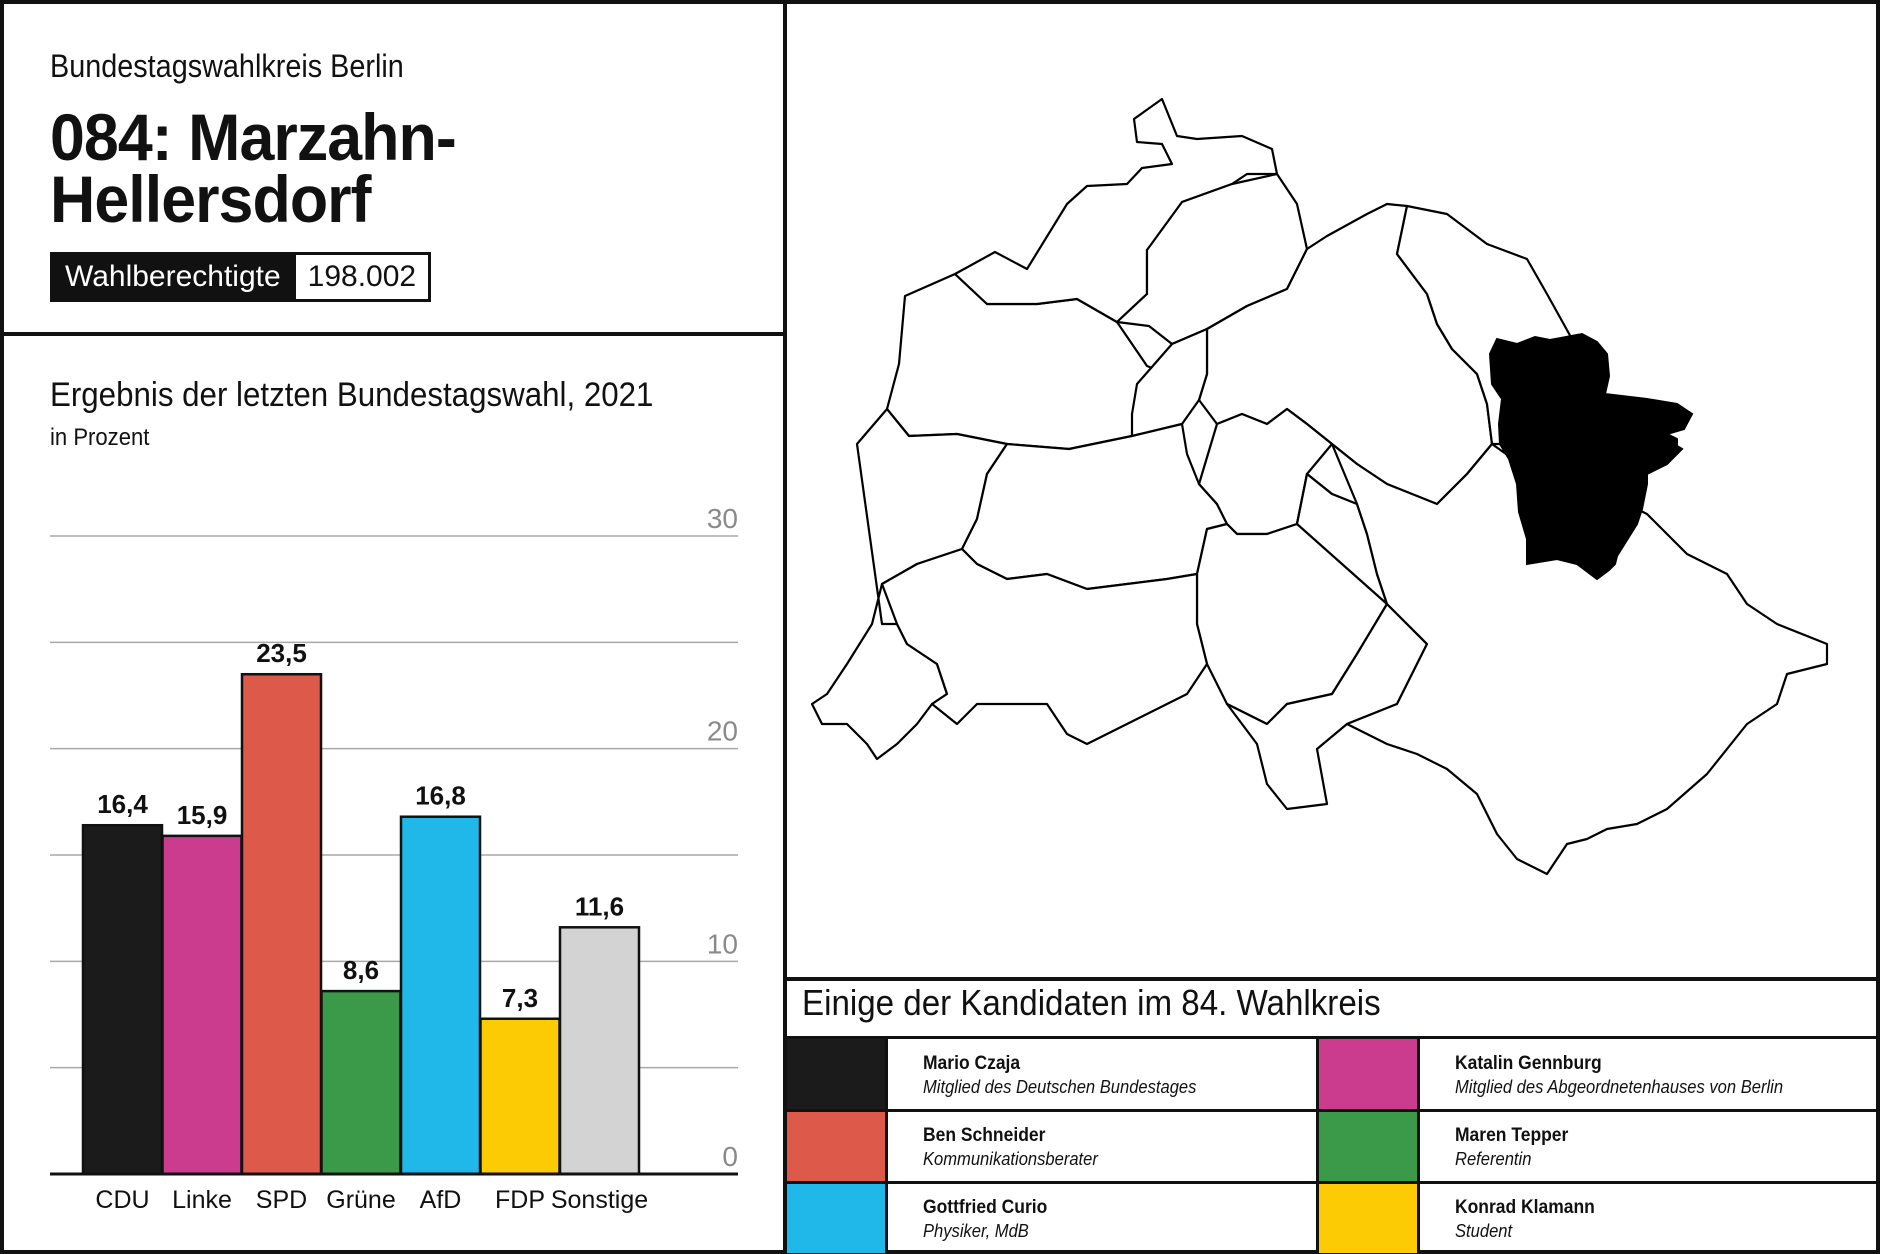  Describe the element at coordinates (520, 998) in the screenshot. I see `bar-value-label: 7,3` at that location.